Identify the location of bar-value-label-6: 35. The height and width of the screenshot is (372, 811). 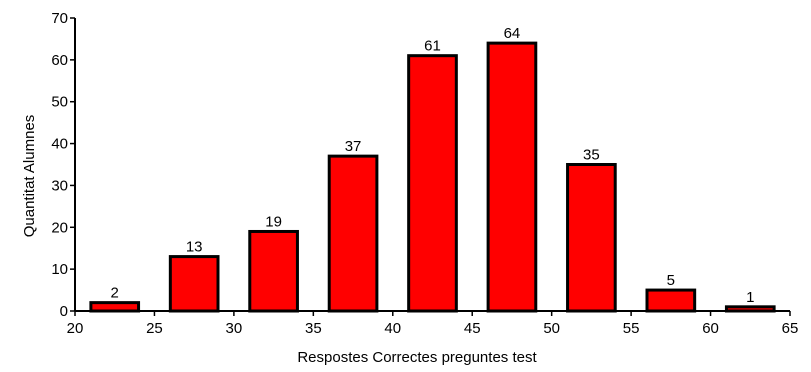
(591, 155).